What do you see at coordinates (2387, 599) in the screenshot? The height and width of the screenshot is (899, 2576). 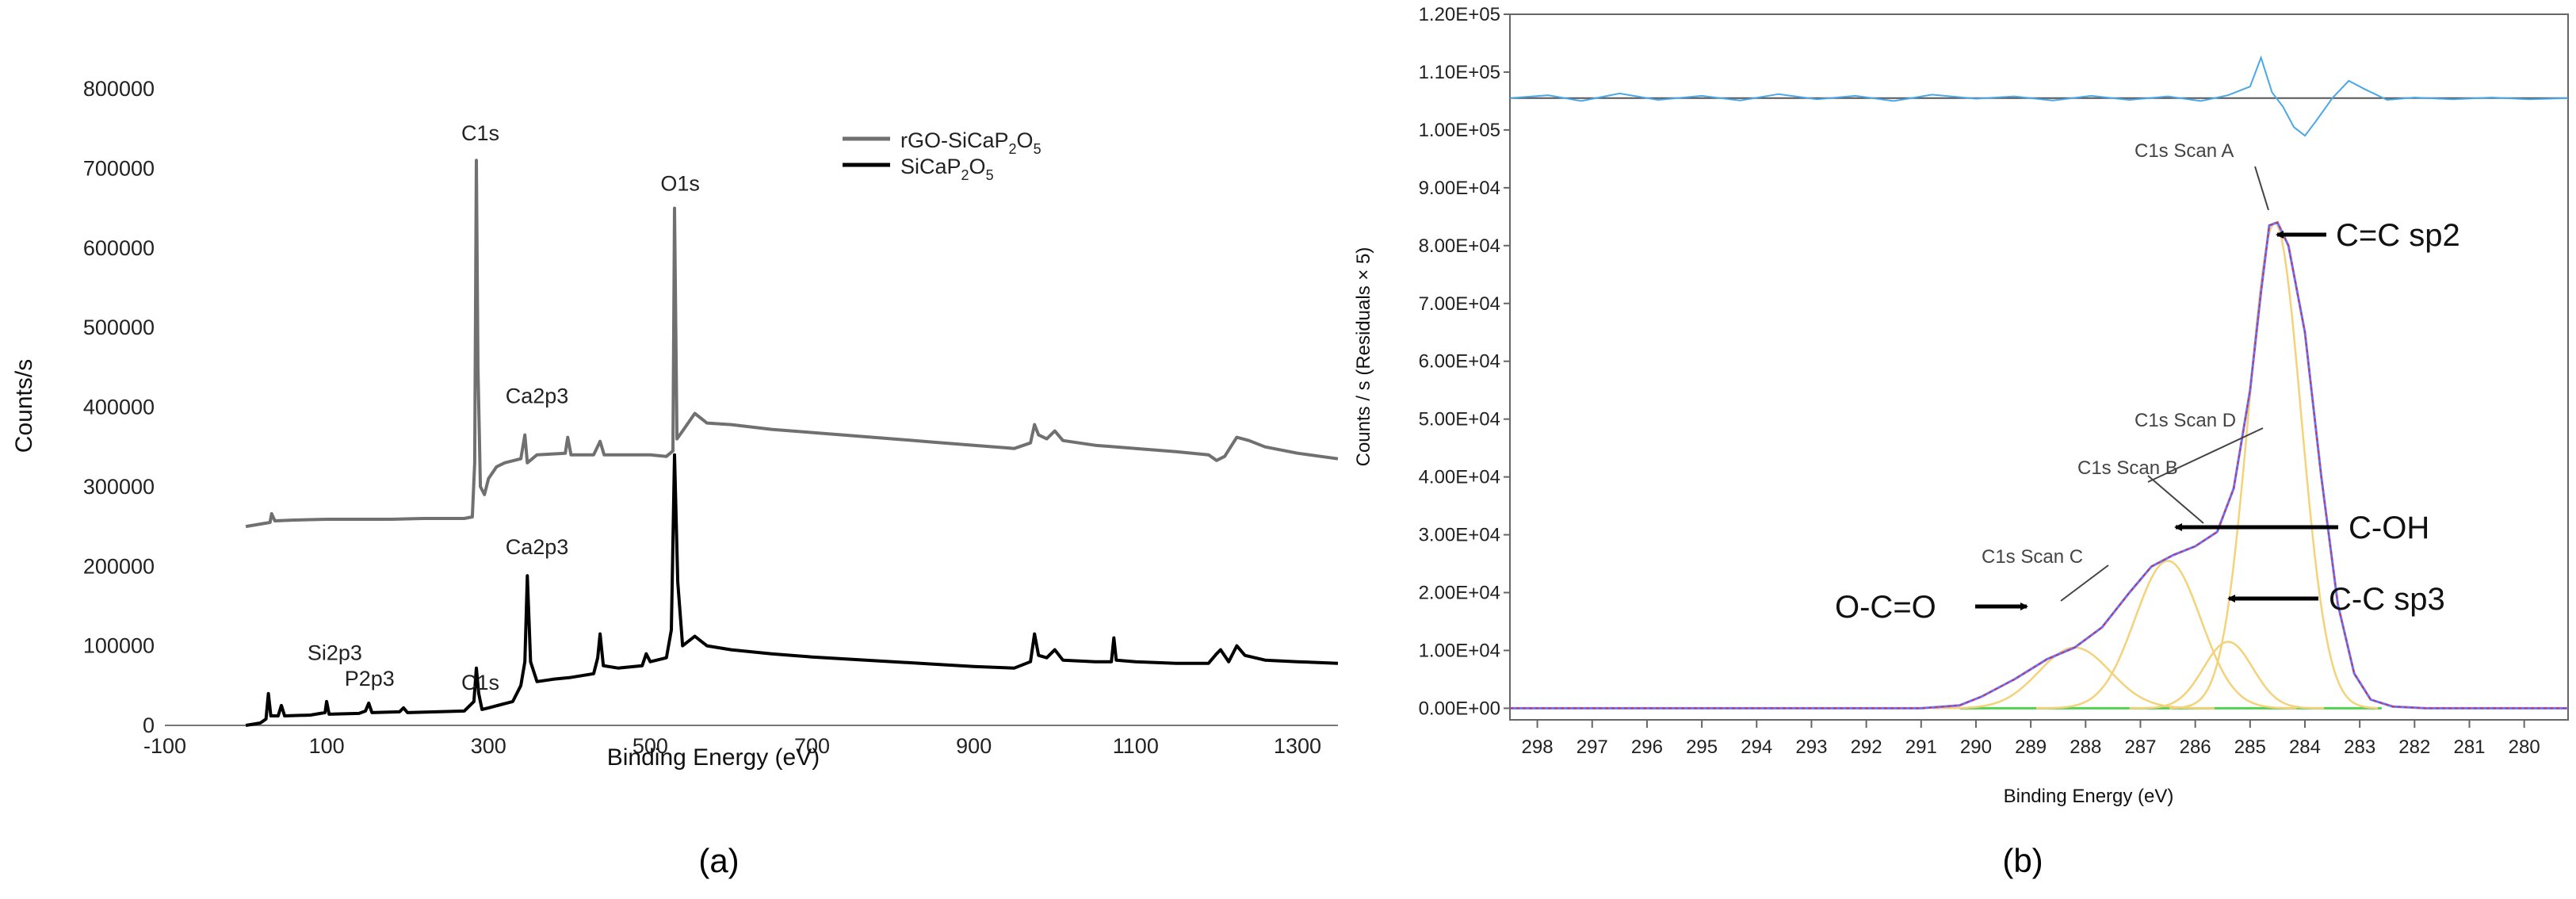 I see `label-c-c-sp3: C-C sp3` at bounding box center [2387, 599].